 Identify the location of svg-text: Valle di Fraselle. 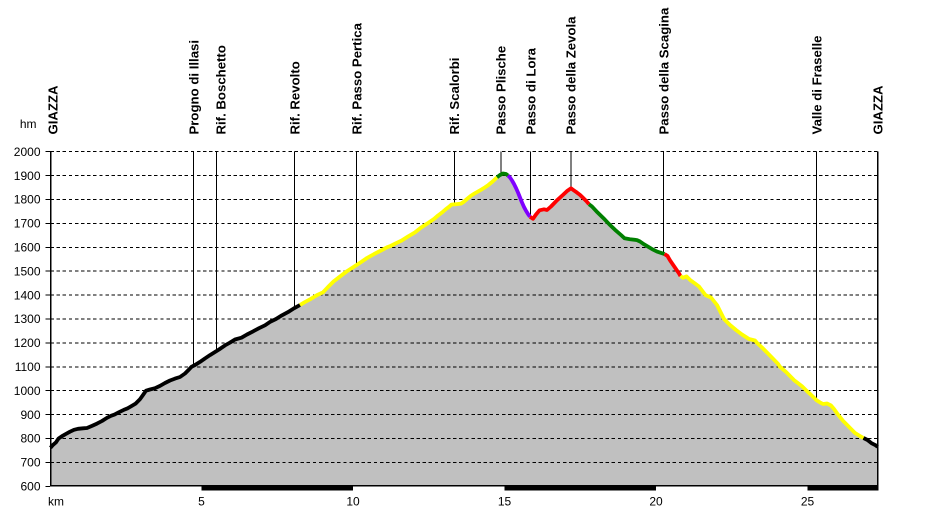
(817, 85).